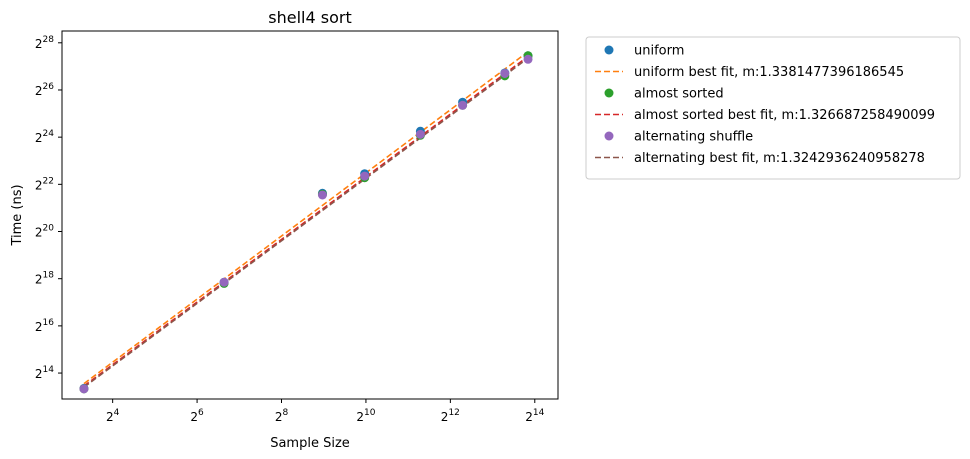  What do you see at coordinates (44, 279) in the screenshot?
I see `y-tick-label: 218` at bounding box center [44, 279].